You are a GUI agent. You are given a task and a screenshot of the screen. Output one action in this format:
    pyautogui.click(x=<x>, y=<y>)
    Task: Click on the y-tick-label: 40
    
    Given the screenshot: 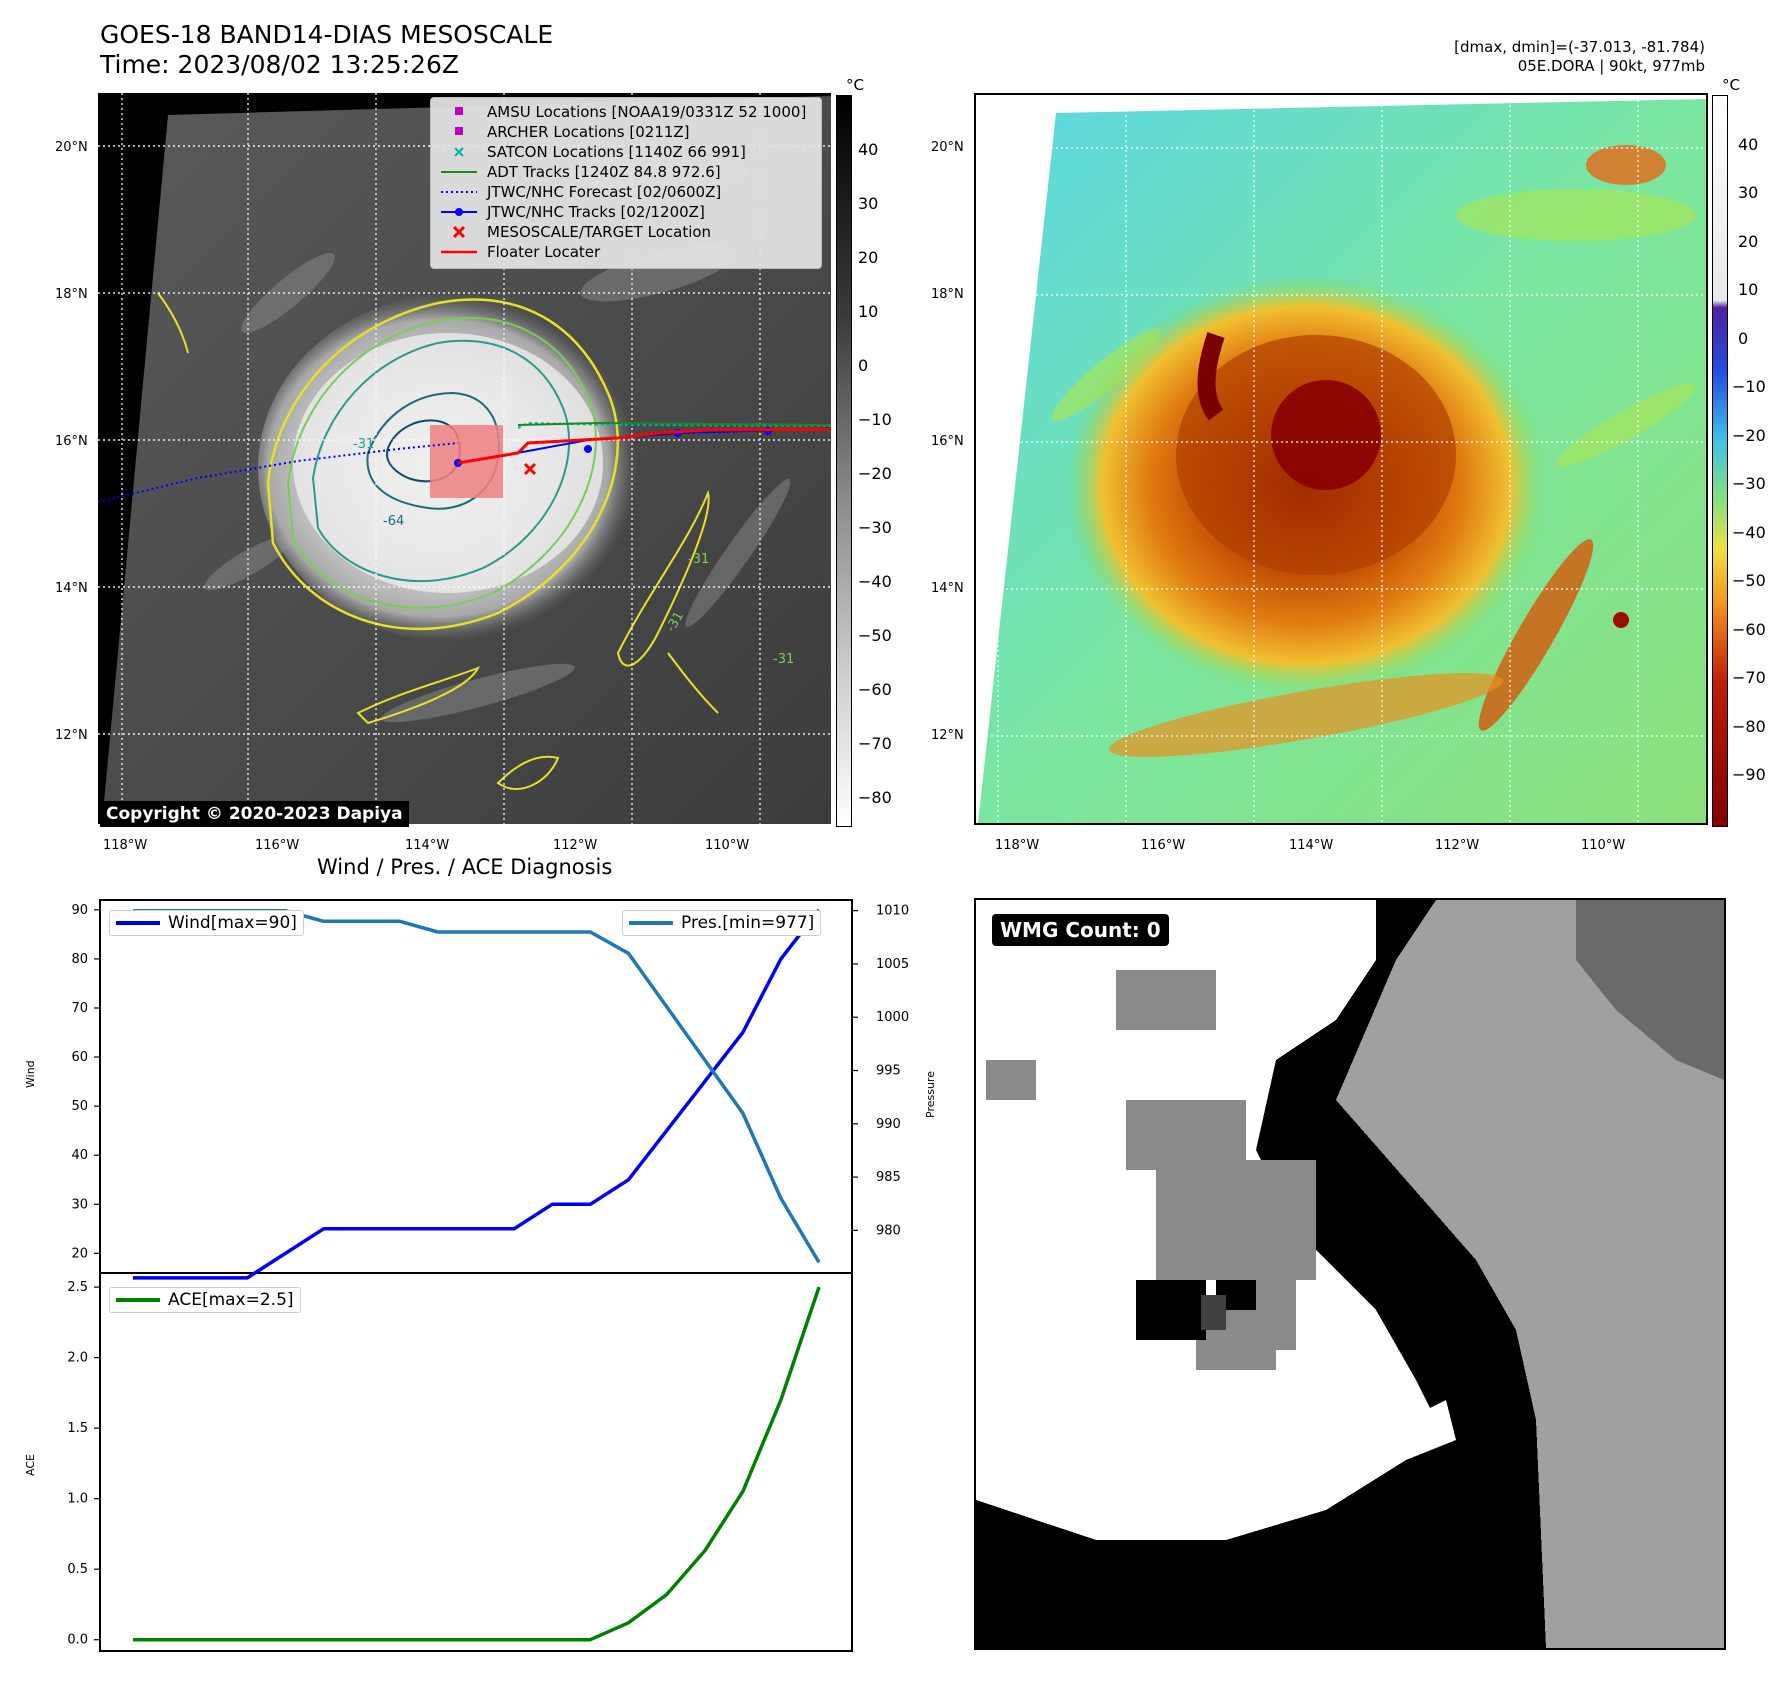 What is the action you would take?
    pyautogui.click(x=79, y=1155)
    